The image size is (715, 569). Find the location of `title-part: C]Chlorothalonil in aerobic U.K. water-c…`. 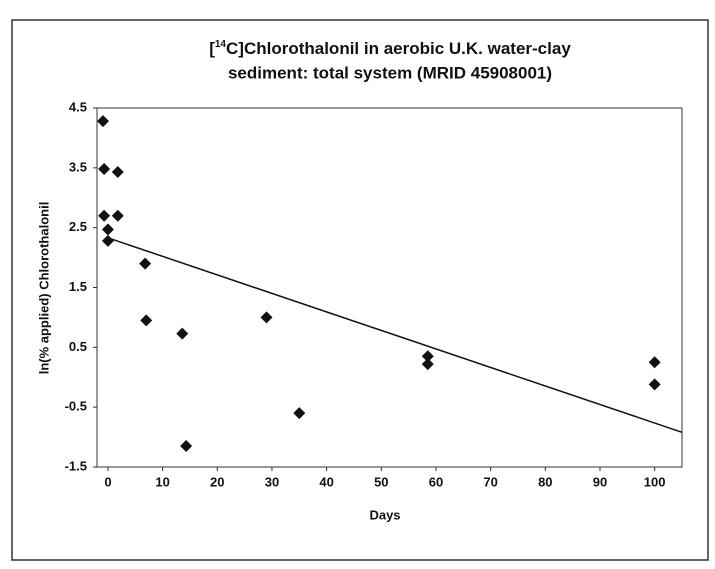

title-part: C]Chlorothalonil in aerobic U.K. water-c… is located at coordinates (398, 48).